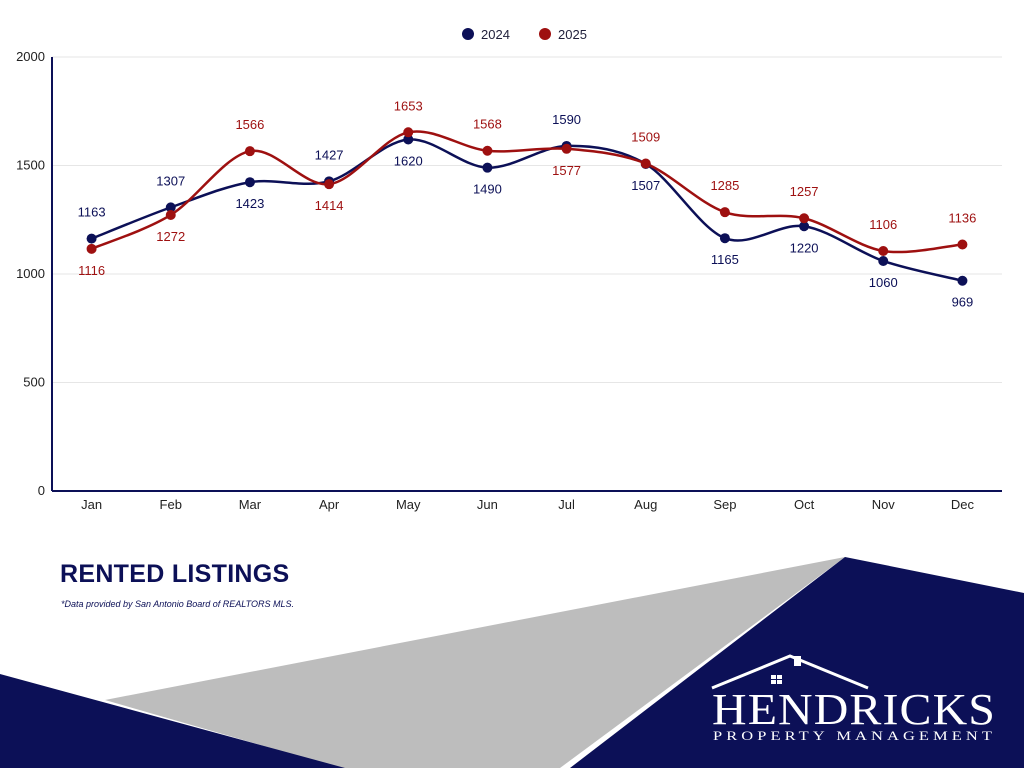 This screenshot has width=1024, height=768. What do you see at coordinates (883, 282) in the screenshot?
I see `data-label-2024: 1060` at bounding box center [883, 282].